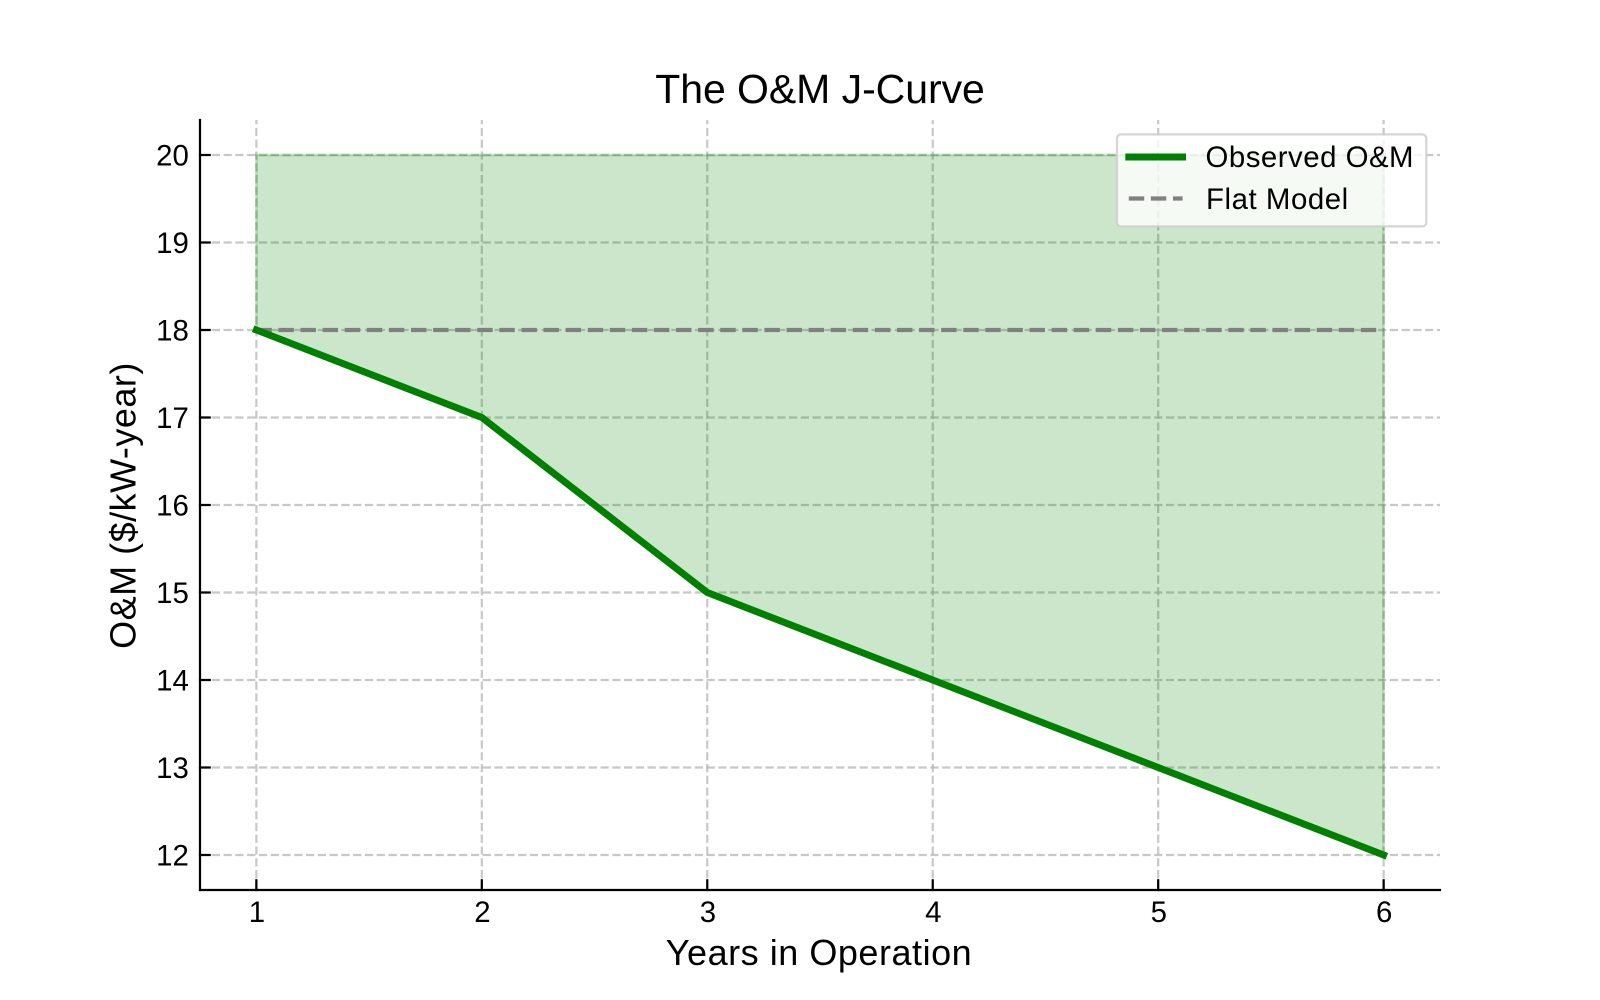  What do you see at coordinates (257, 912) in the screenshot?
I see `svg-text: 1` at bounding box center [257, 912].